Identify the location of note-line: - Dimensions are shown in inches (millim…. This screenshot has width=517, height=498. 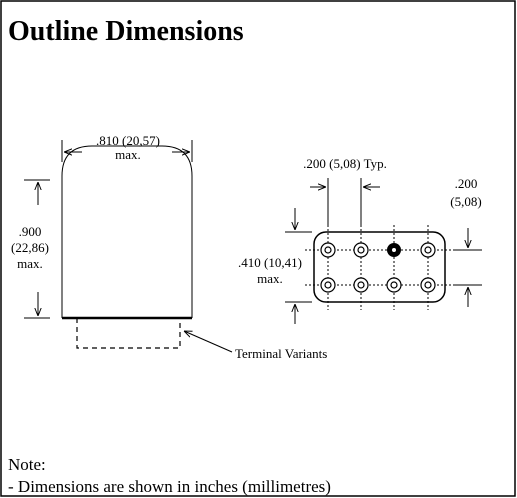
(169, 486).